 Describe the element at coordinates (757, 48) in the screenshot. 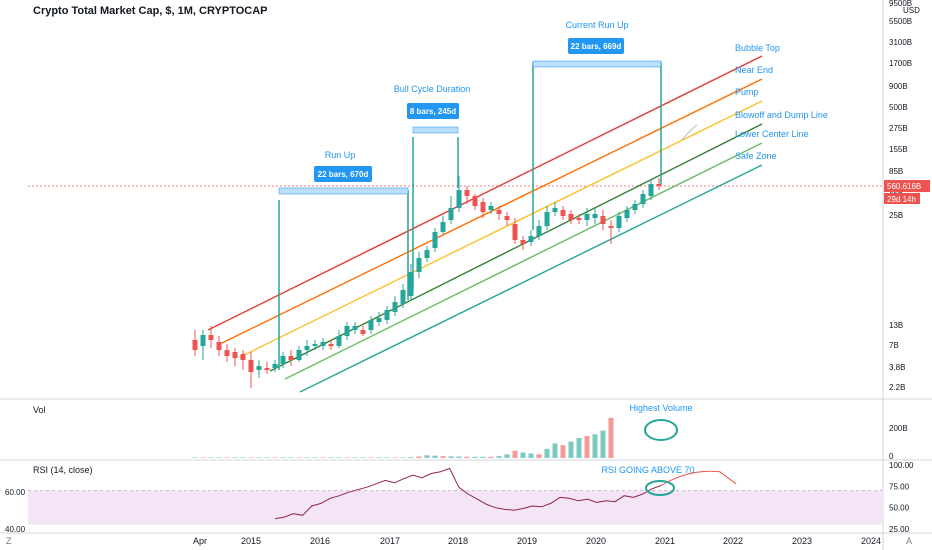

I see `trend-line-label: Bubble Top` at that location.